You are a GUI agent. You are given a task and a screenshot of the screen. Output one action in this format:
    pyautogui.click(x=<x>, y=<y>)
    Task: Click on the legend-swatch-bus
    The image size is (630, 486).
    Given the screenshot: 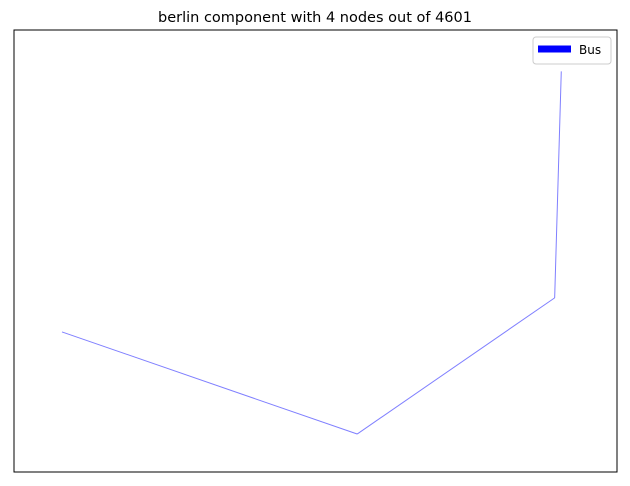 What is the action you would take?
    pyautogui.click(x=554, y=49)
    